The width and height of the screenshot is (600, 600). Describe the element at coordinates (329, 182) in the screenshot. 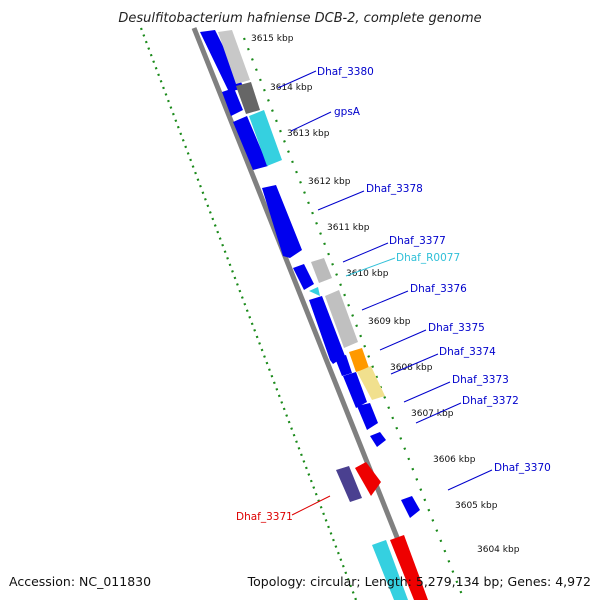

I see `tick-label: 3612 kbp` at that location.